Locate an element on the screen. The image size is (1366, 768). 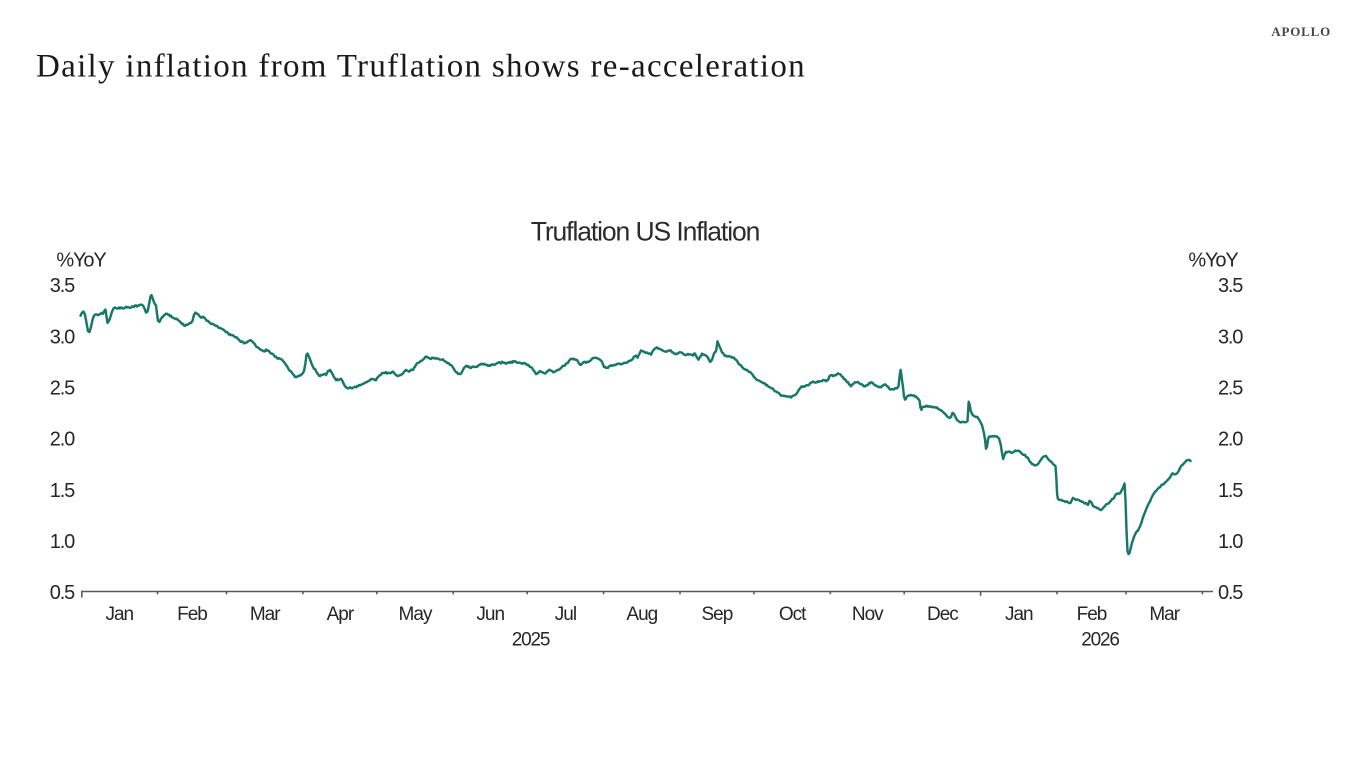
svg-text: Dec is located at coordinates (942, 614).